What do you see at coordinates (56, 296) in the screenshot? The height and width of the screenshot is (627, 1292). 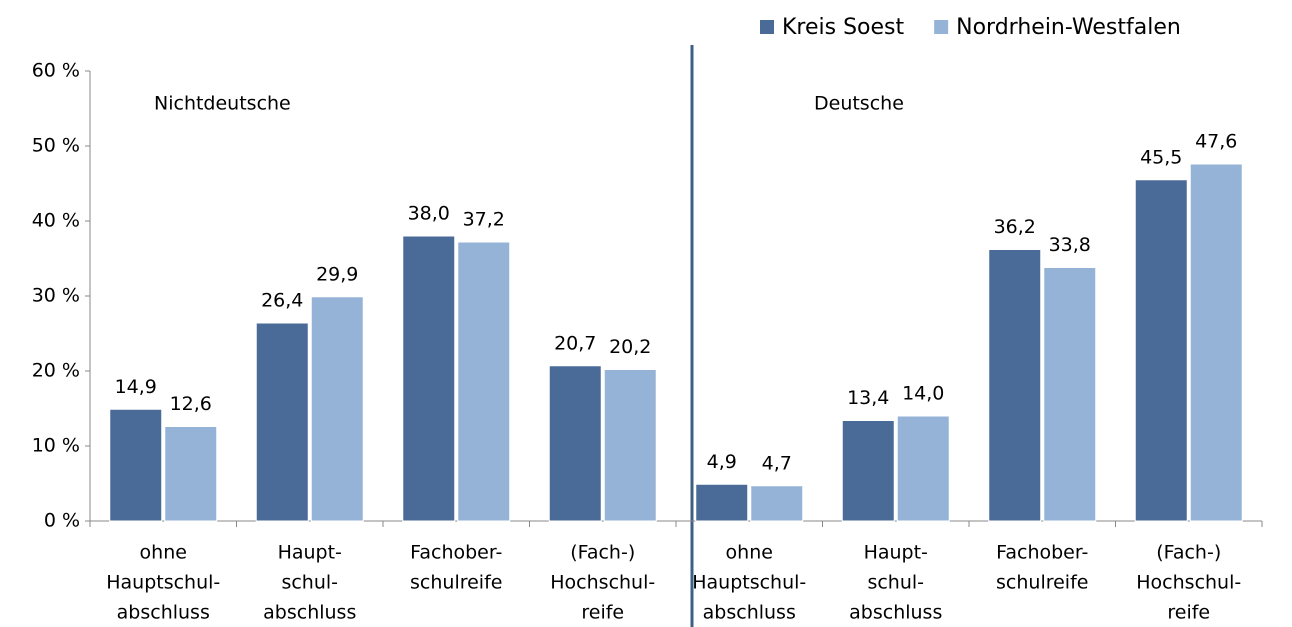 I see `y-tick-label: 30 %` at bounding box center [56, 296].